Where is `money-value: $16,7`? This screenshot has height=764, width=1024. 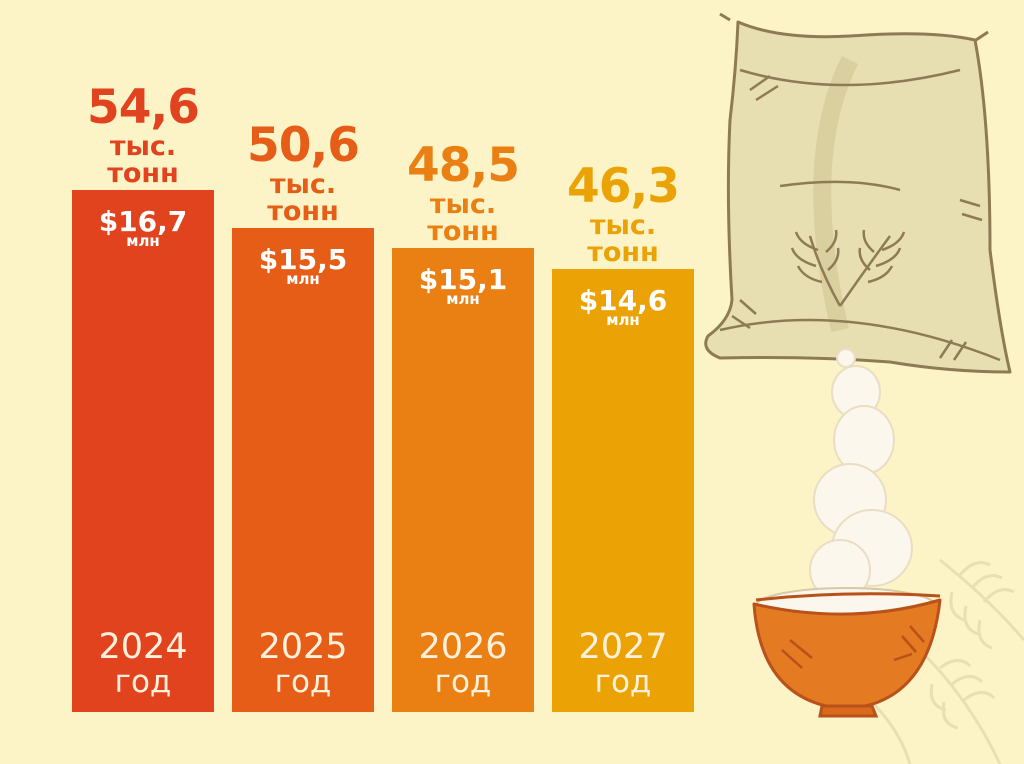
money-value: $16,7 is located at coordinates (143, 221).